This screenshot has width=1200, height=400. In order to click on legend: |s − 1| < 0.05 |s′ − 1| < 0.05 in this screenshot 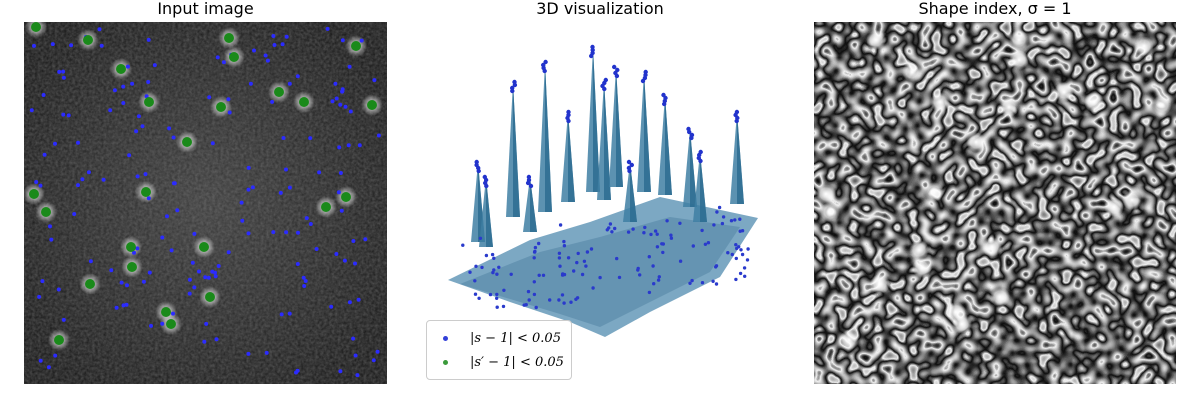, I will do `click(499, 350)`.